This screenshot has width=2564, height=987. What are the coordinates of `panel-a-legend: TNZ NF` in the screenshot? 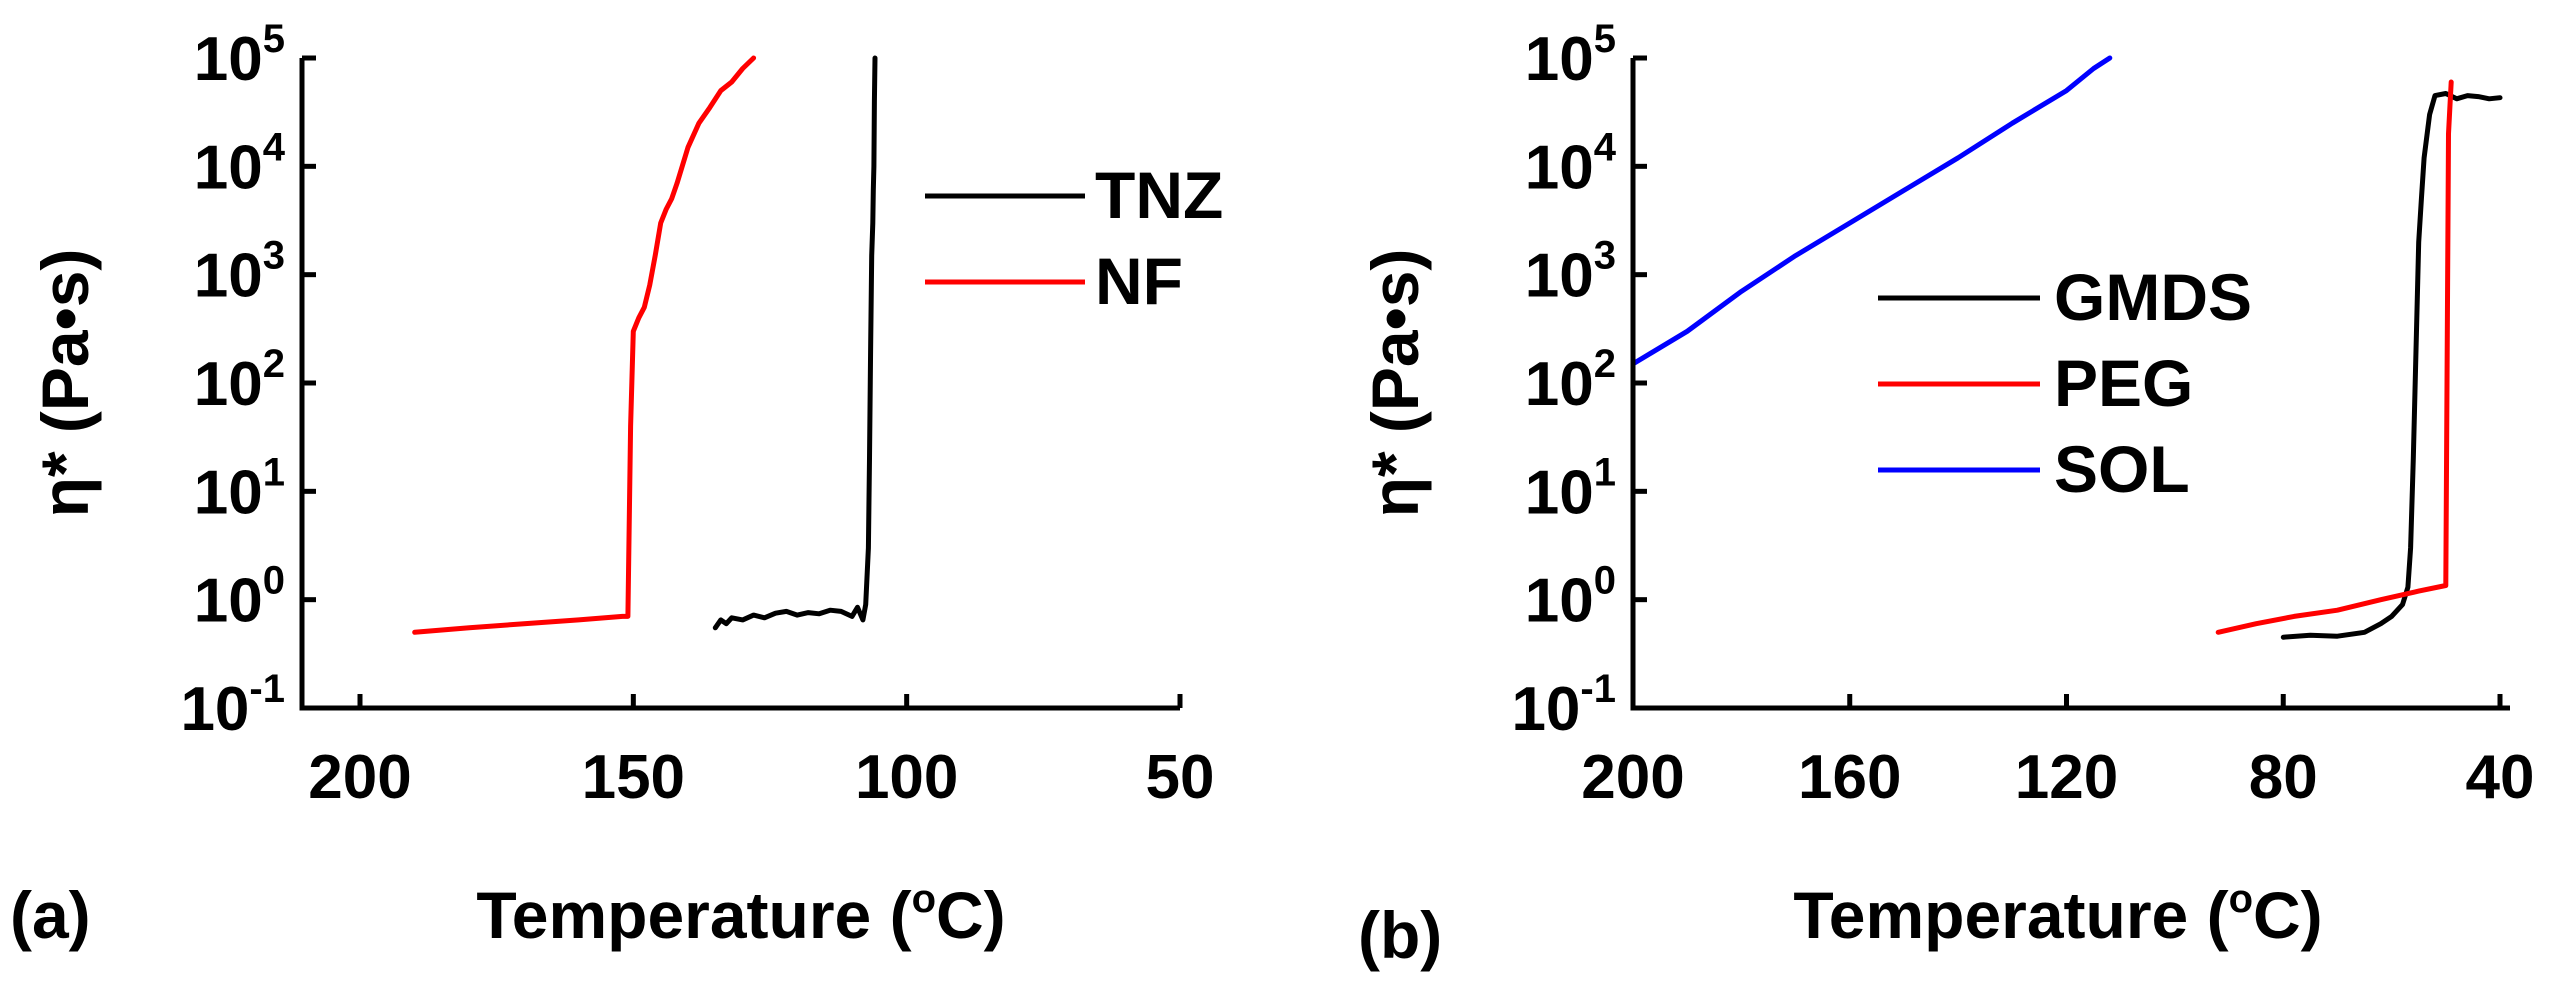 It's located at (1074, 238).